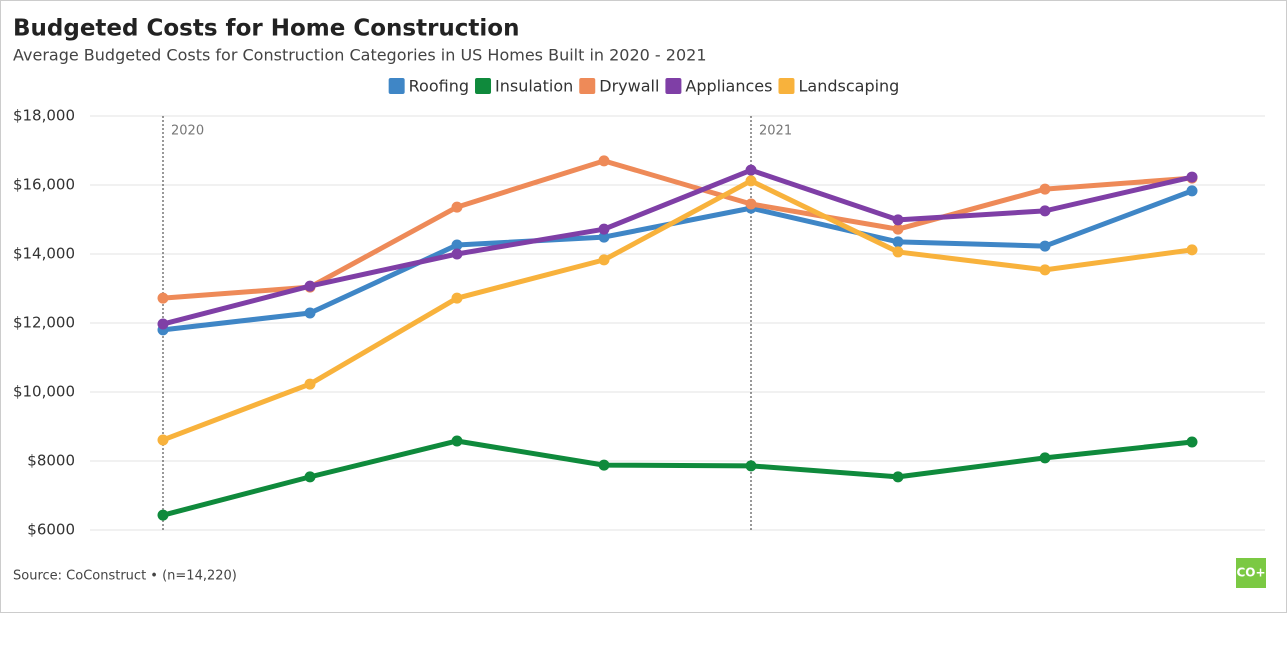 The height and width of the screenshot is (650, 1288). I want to click on series-line, so click(677, 478).